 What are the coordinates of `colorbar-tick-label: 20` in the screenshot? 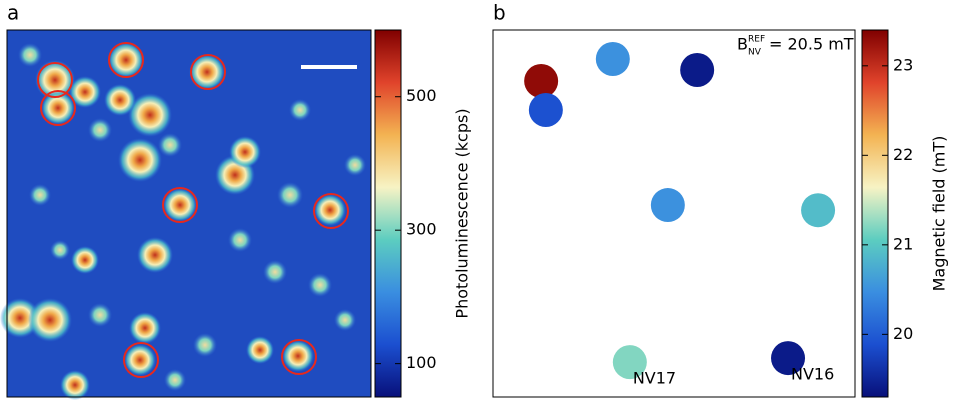 It's located at (903, 333).